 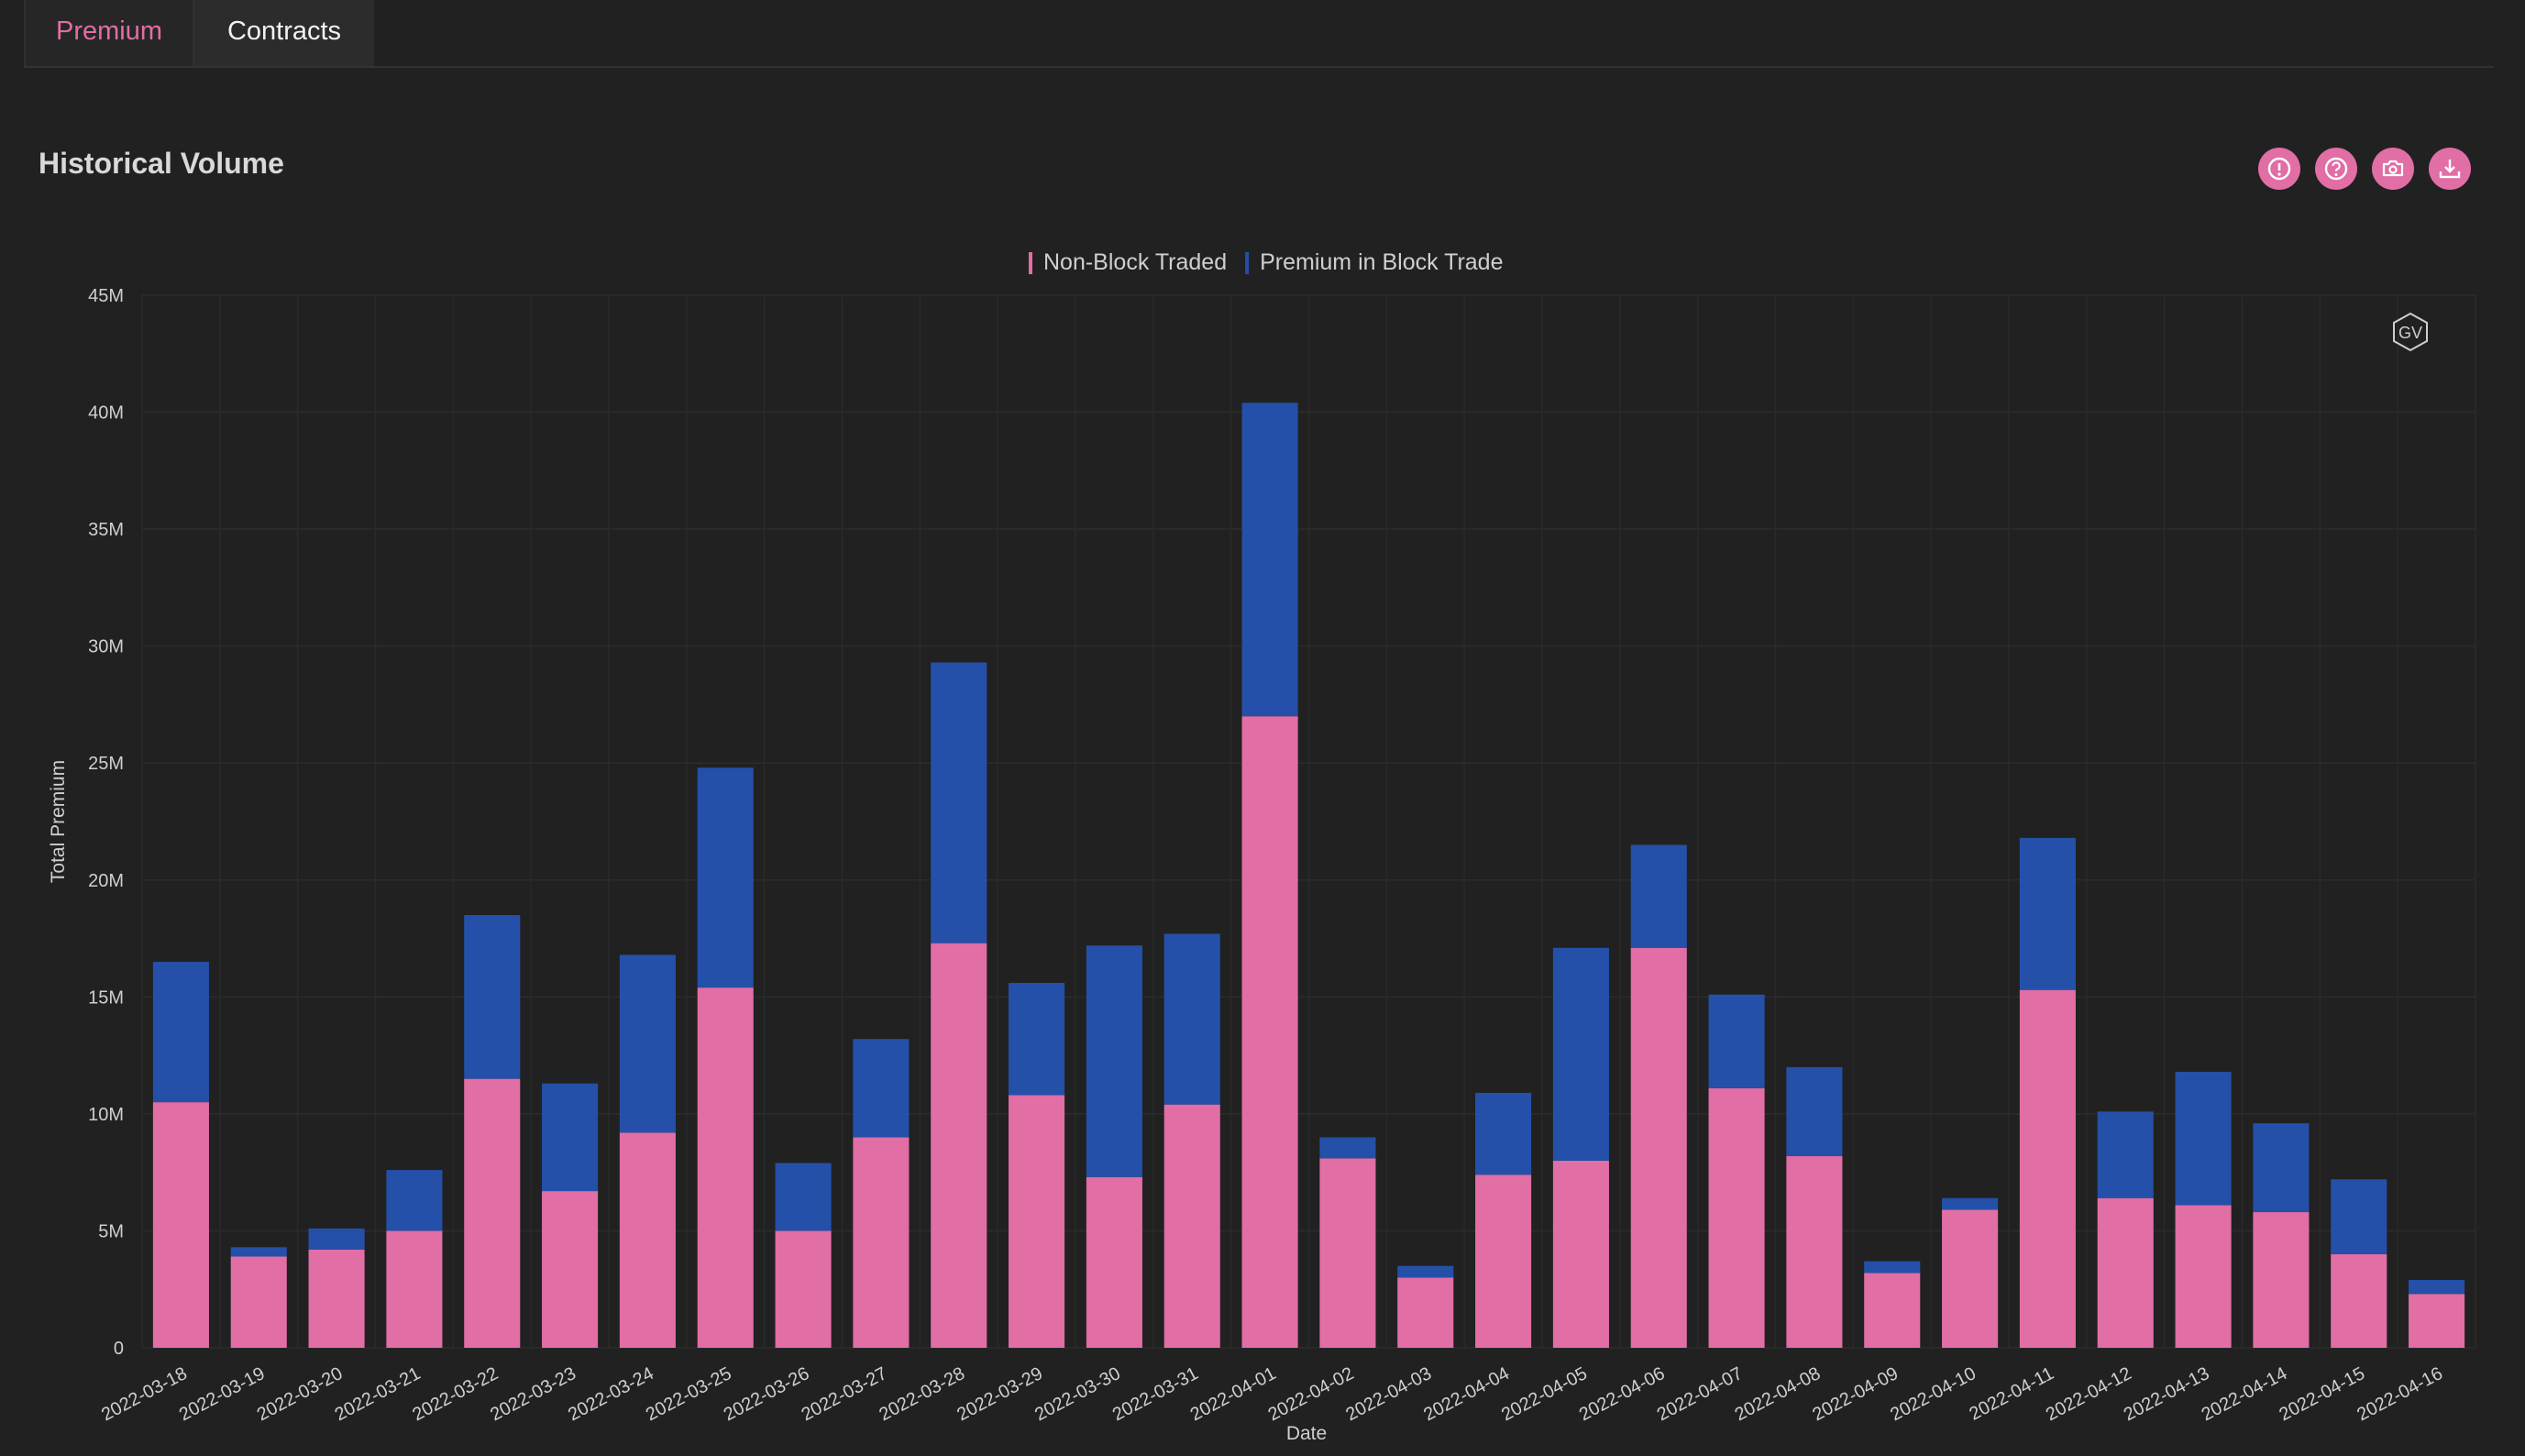 What do you see at coordinates (106, 881) in the screenshot?
I see `y-tick-label: 20M` at bounding box center [106, 881].